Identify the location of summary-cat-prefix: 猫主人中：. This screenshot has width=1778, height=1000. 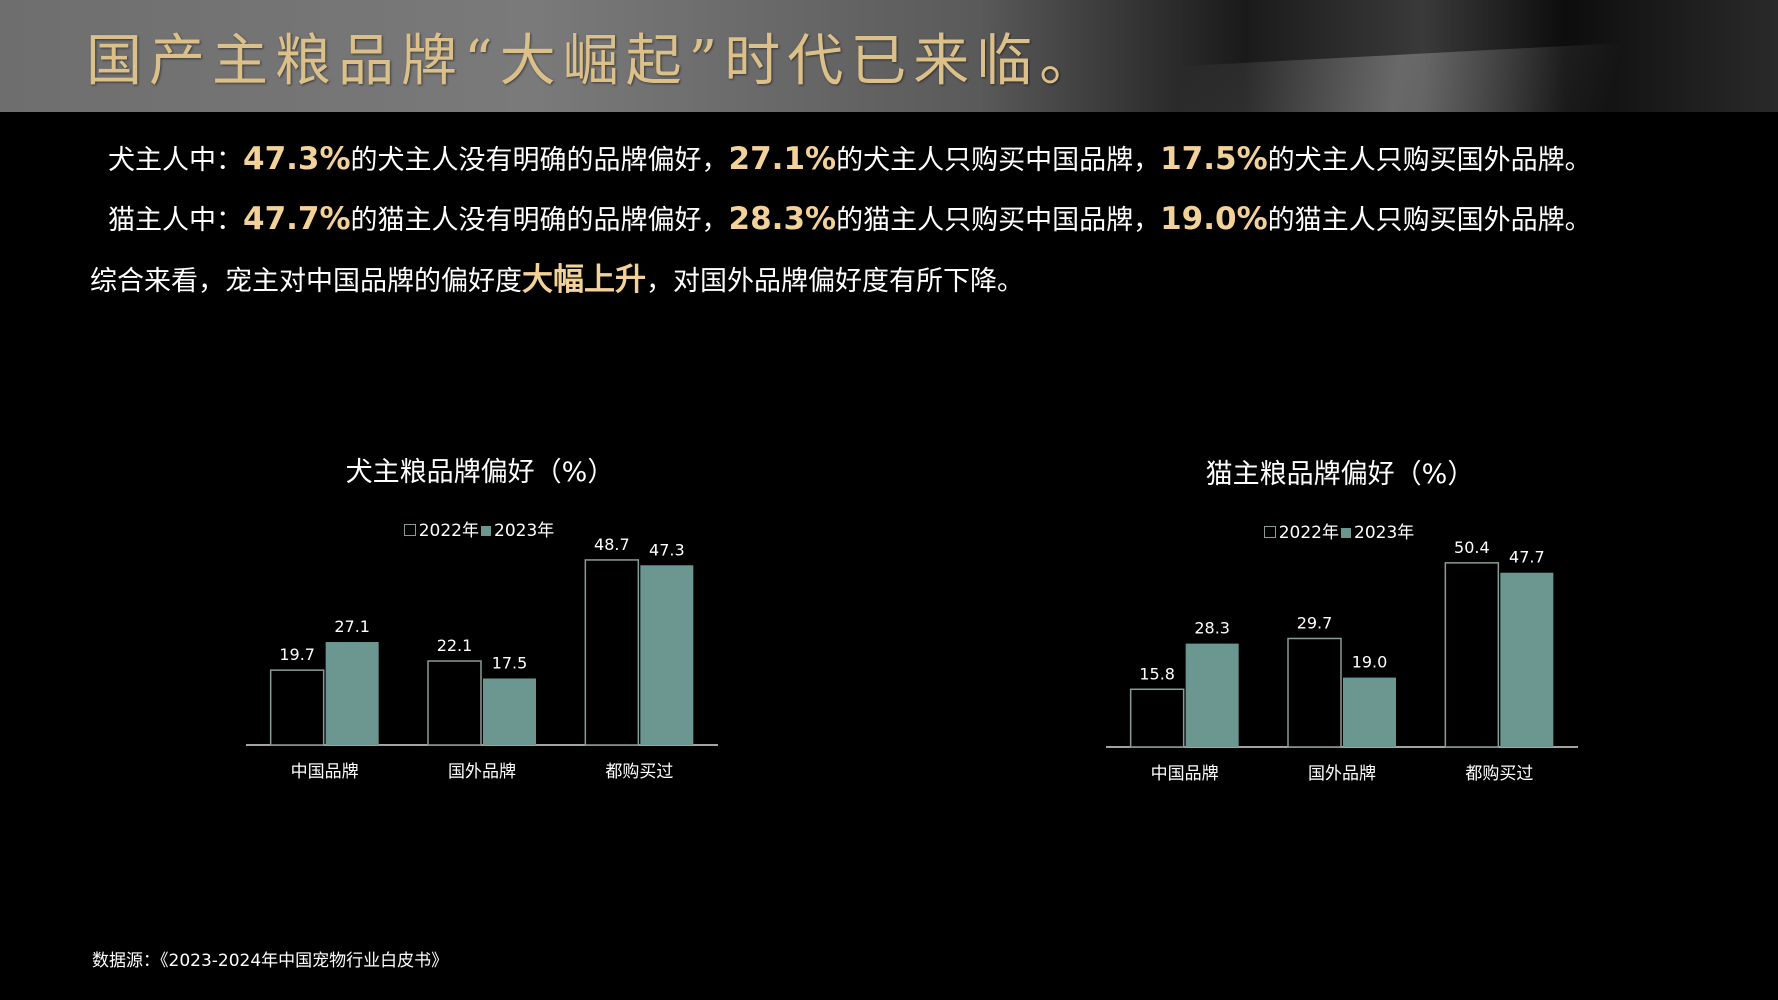
(175, 220).